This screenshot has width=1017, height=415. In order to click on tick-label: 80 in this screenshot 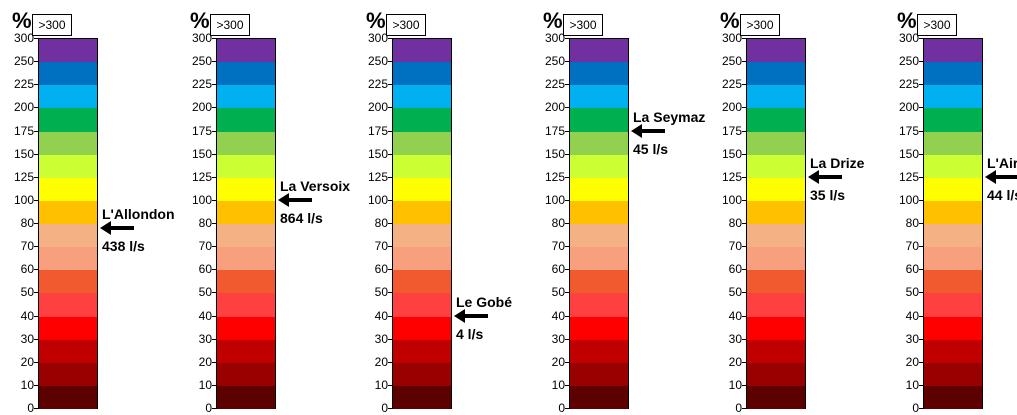, I will do `click(558, 223)`.